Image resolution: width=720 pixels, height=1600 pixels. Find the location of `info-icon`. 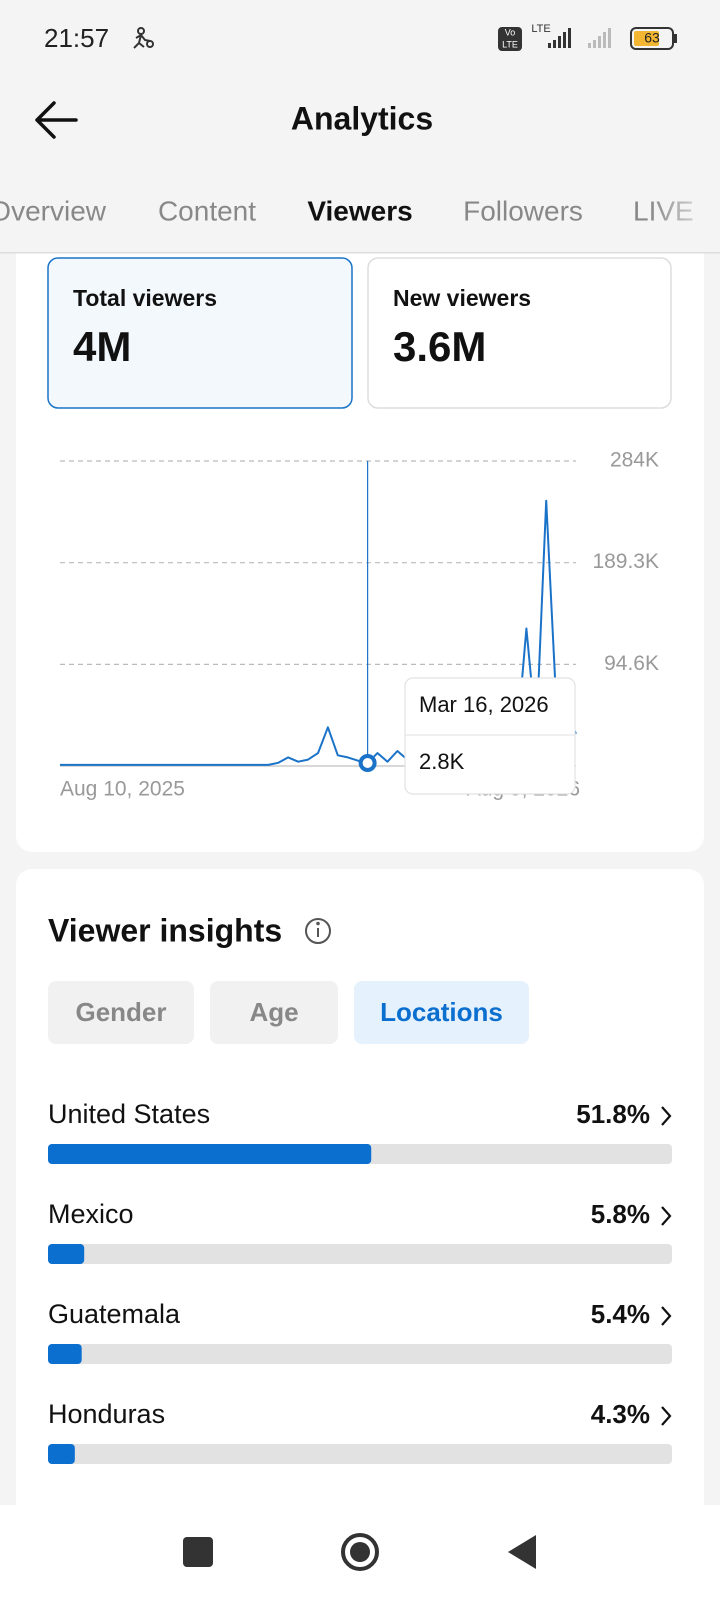

info-icon is located at coordinates (318, 931).